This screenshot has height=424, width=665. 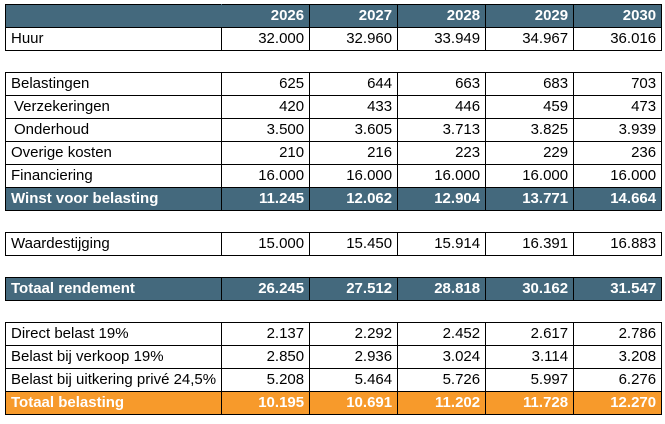 What do you see at coordinates (113, 107) in the screenshot?
I see `row-label-cell: Verzekeringen` at bounding box center [113, 107].